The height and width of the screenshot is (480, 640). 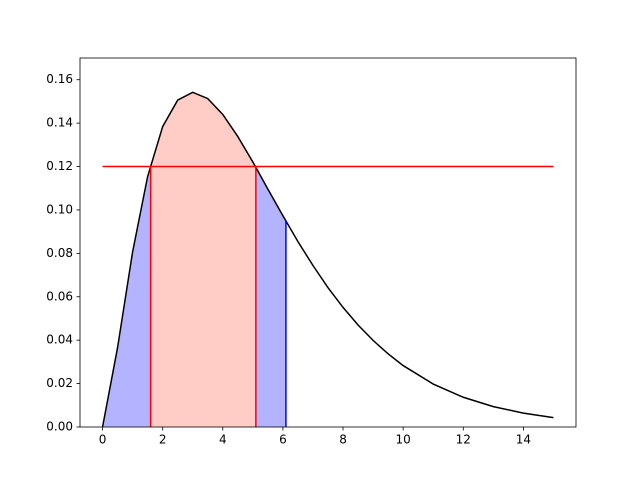 What do you see at coordinates (283, 440) in the screenshot?
I see `x-tick-label: 6` at bounding box center [283, 440].